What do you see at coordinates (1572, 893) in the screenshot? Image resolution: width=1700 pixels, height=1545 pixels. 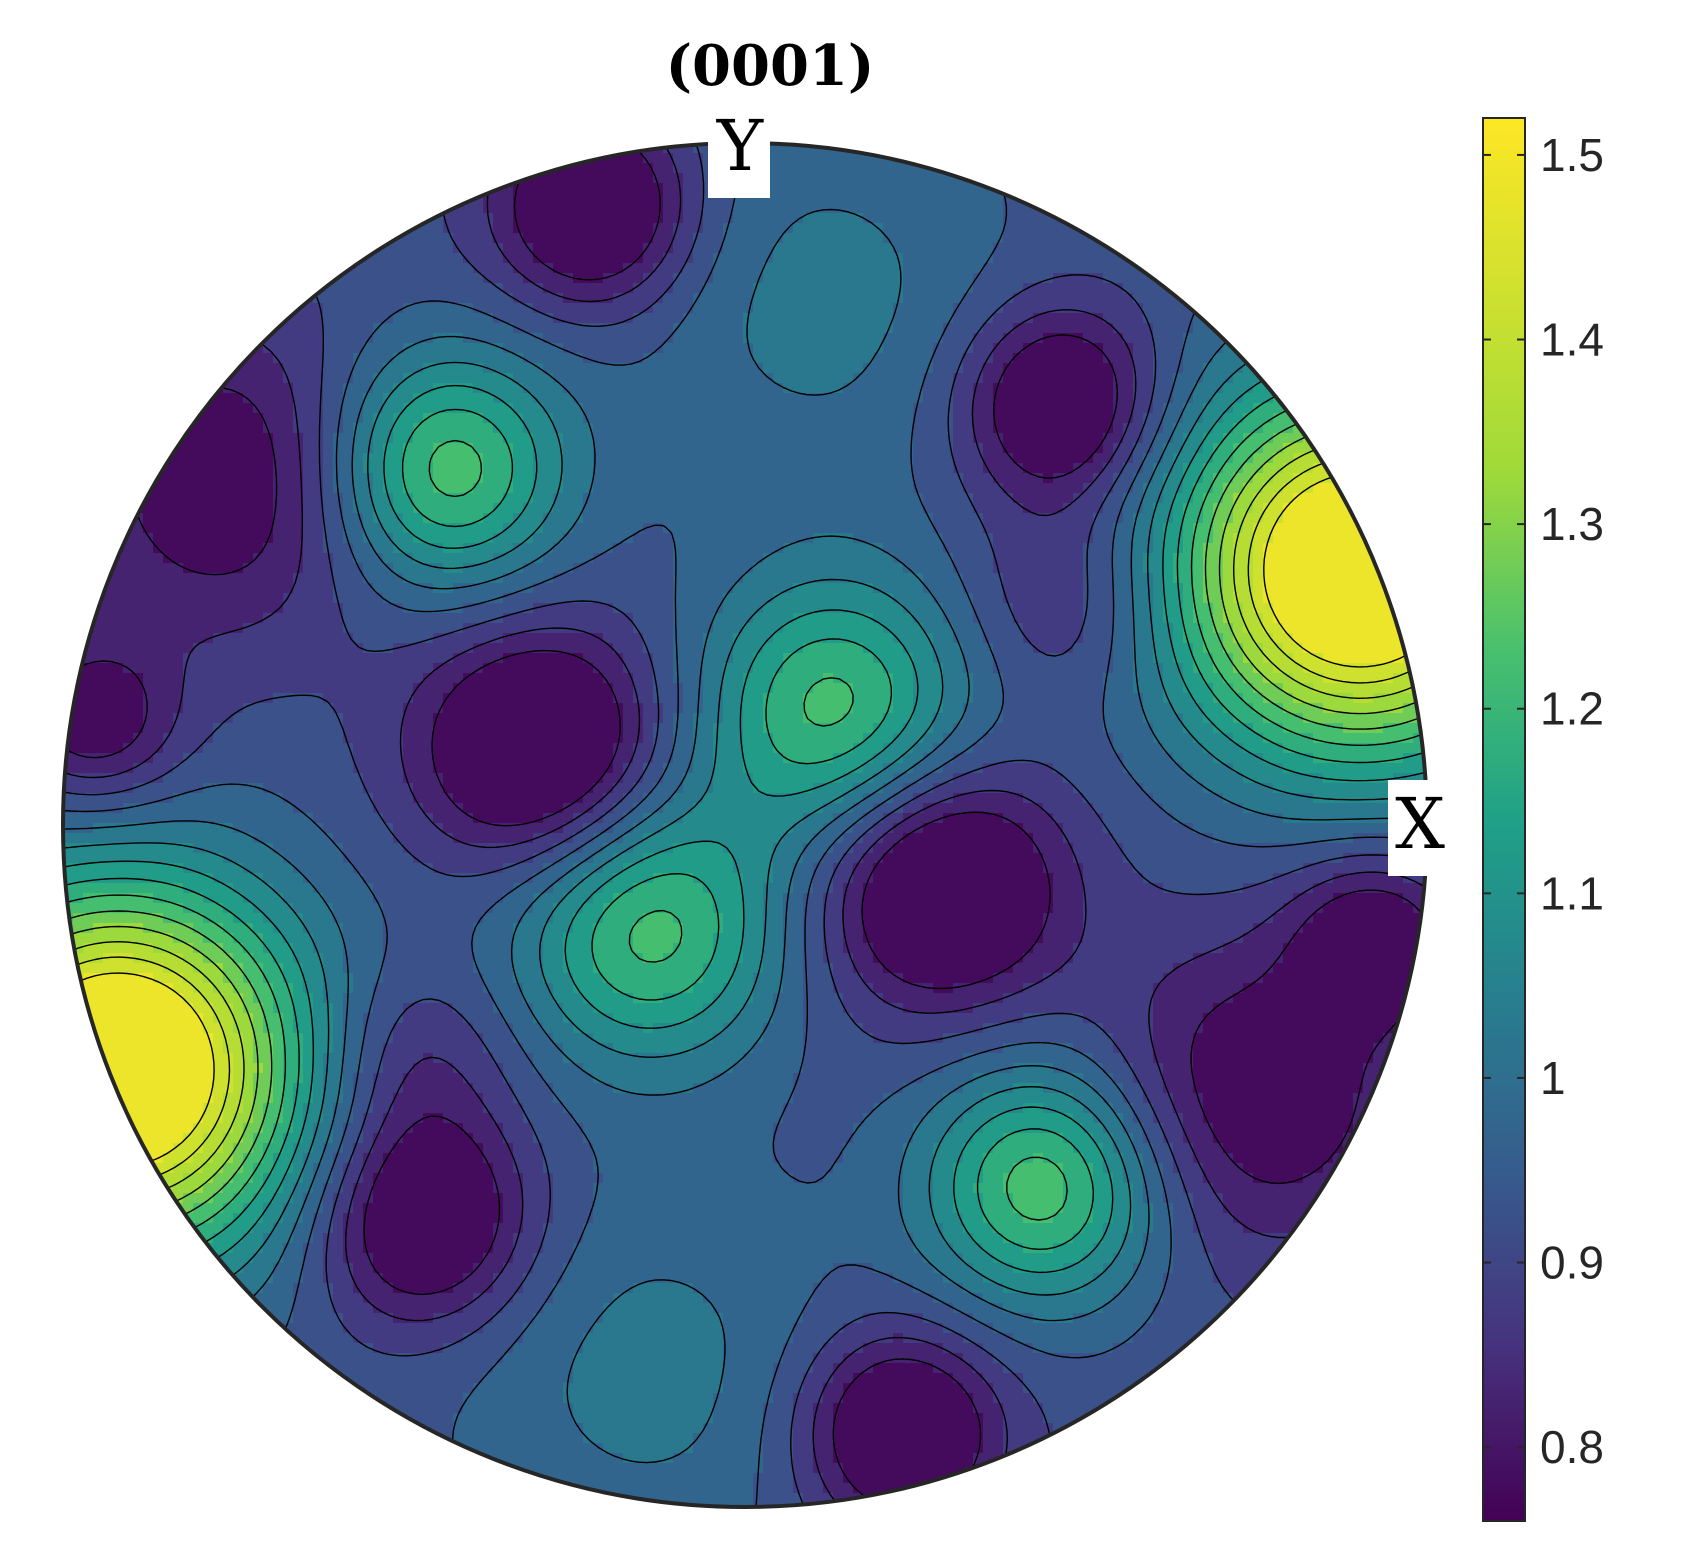 I see `colorbar-tick-label: 1.1` at bounding box center [1572, 893].